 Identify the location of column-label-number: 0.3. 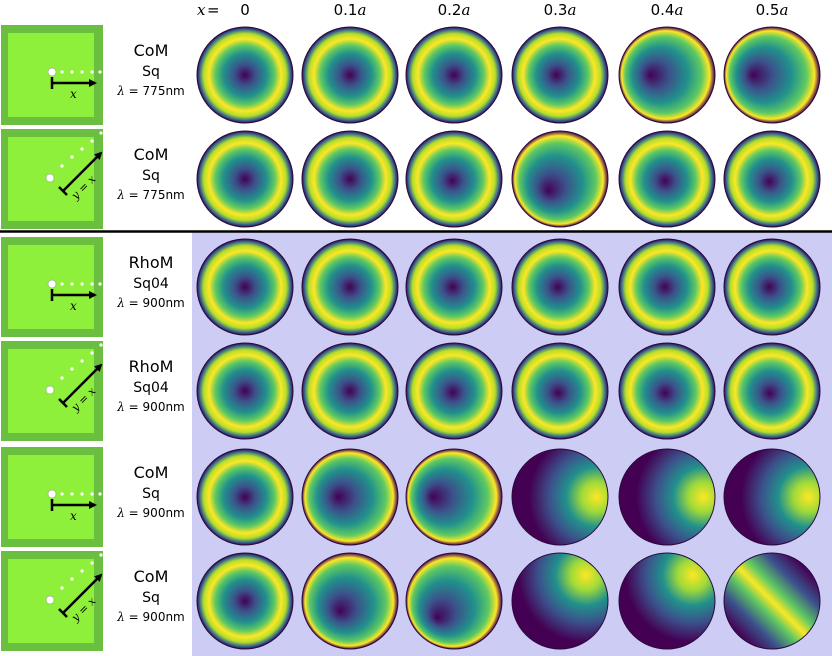
(556, 10).